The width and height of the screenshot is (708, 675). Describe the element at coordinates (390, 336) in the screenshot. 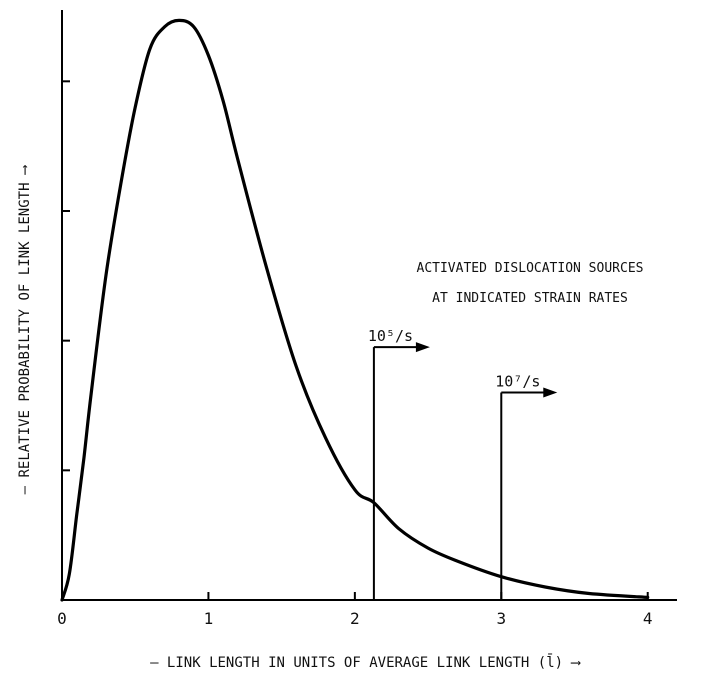

I see `marker-label: 10⁵/s` at that location.